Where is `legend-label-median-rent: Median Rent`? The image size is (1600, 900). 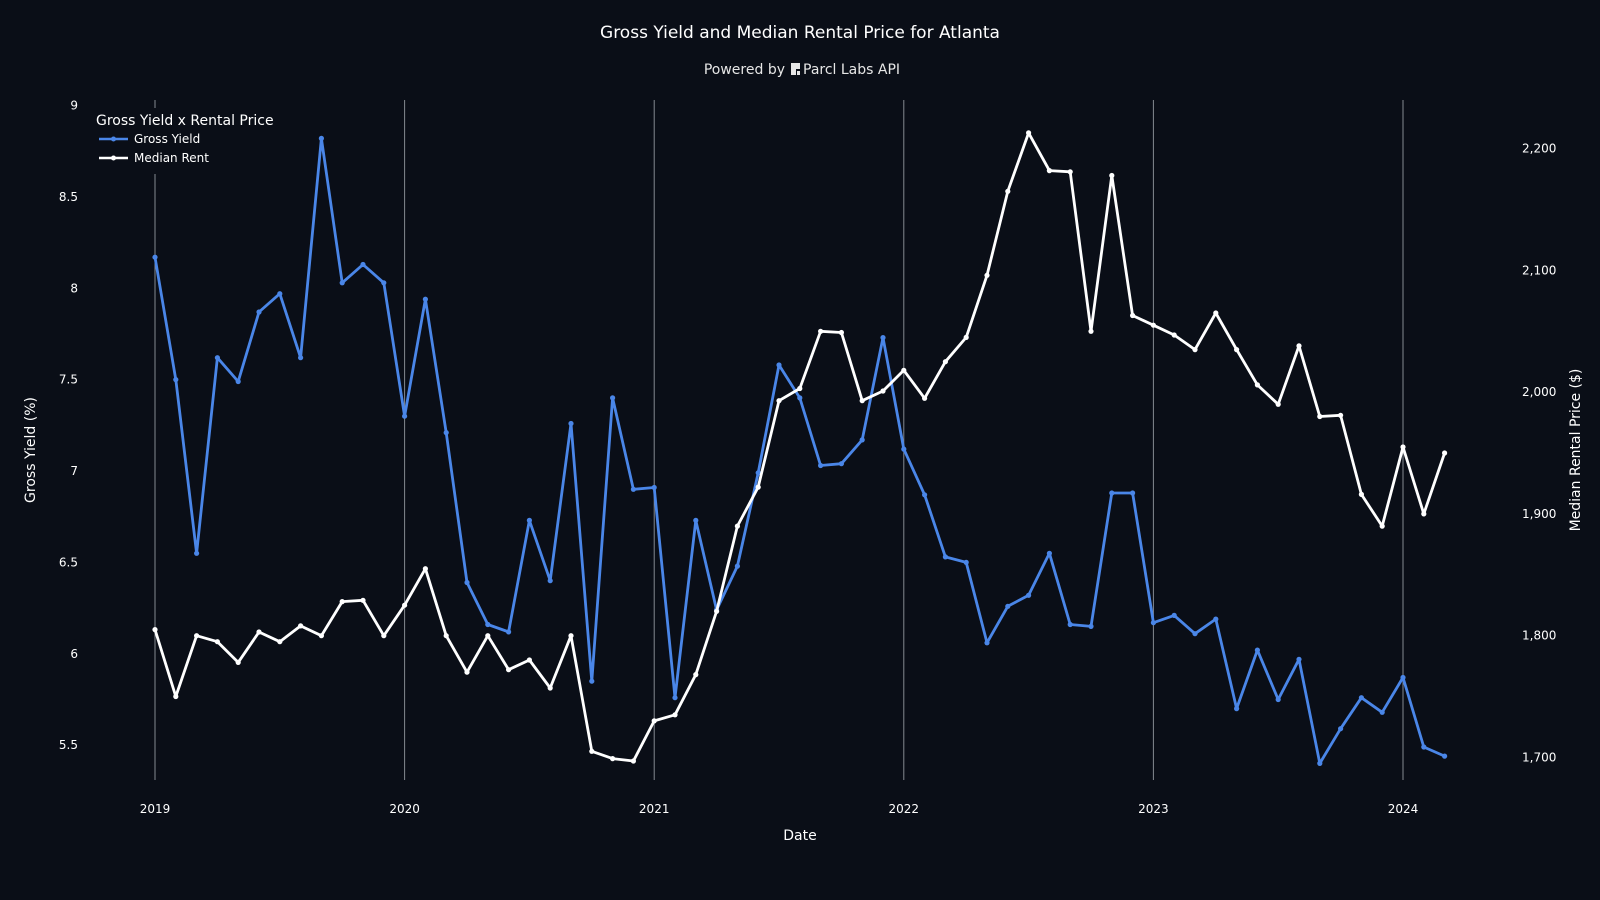
legend-label-median-rent: Median Rent is located at coordinates (171, 158).